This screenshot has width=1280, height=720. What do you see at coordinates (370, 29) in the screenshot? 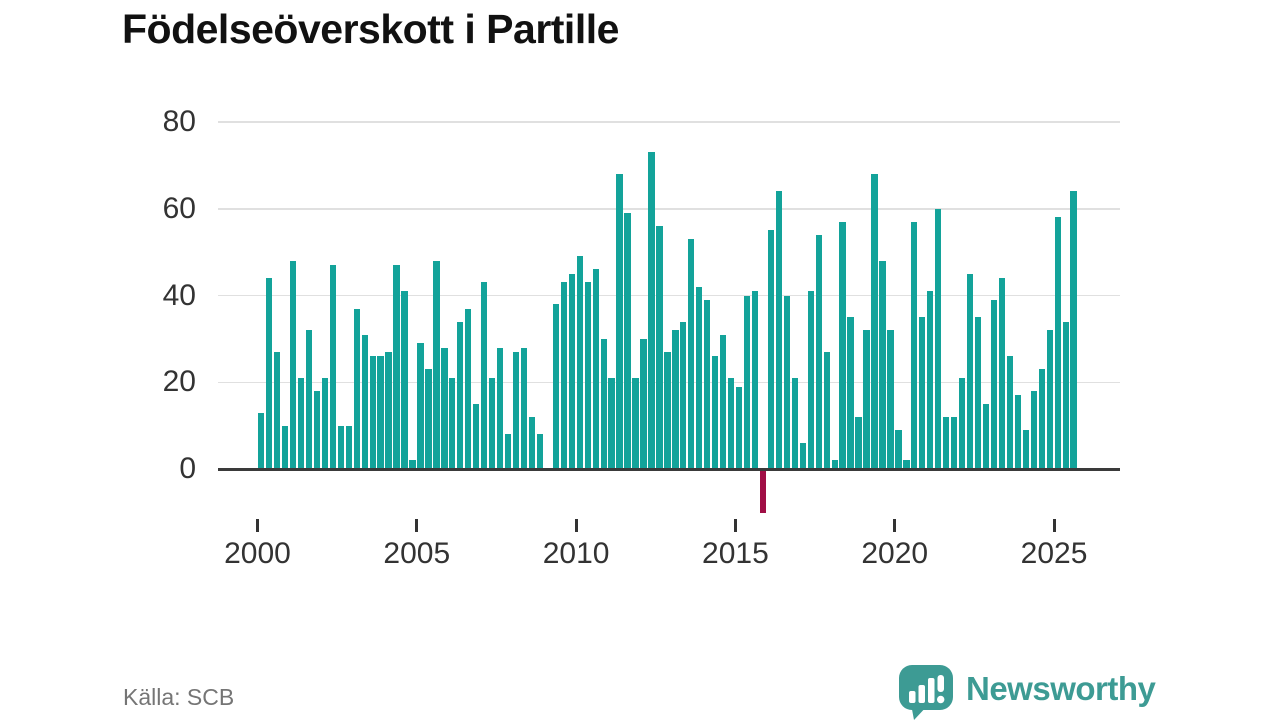
I see `chart-title: Födelseöverskott i Partille` at bounding box center [370, 29].